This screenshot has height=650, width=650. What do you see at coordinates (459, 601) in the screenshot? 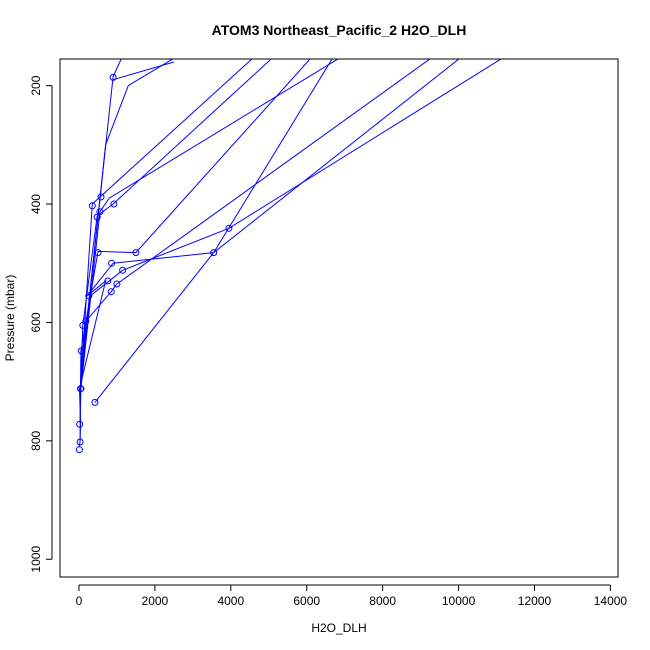
I see `x-tick-label: 10000` at bounding box center [459, 601].